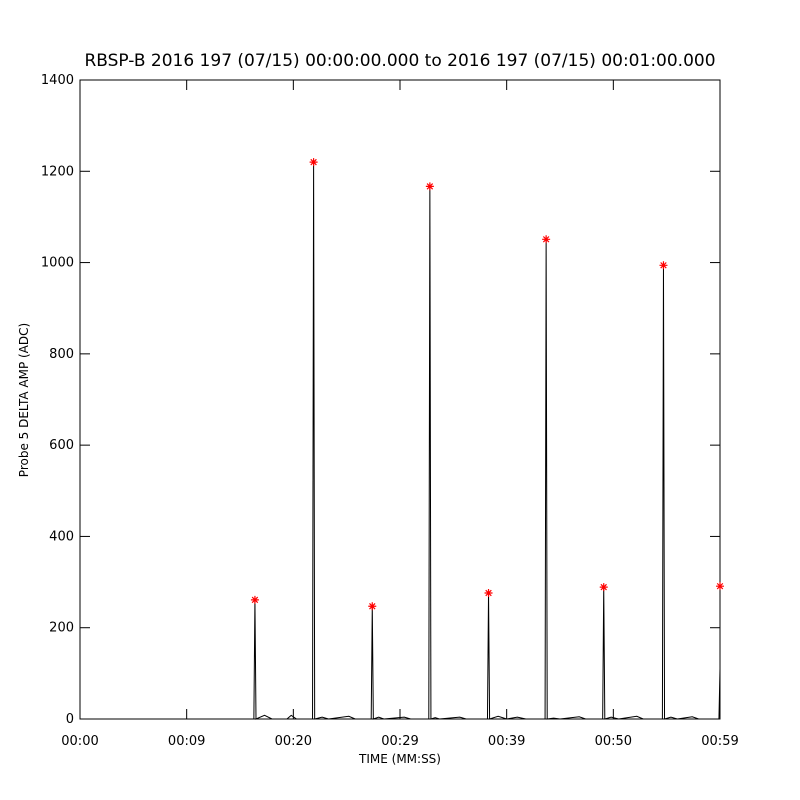 The image size is (800, 800). Describe the element at coordinates (186, 741) in the screenshot. I see `x-tick-label: 00:09` at that location.